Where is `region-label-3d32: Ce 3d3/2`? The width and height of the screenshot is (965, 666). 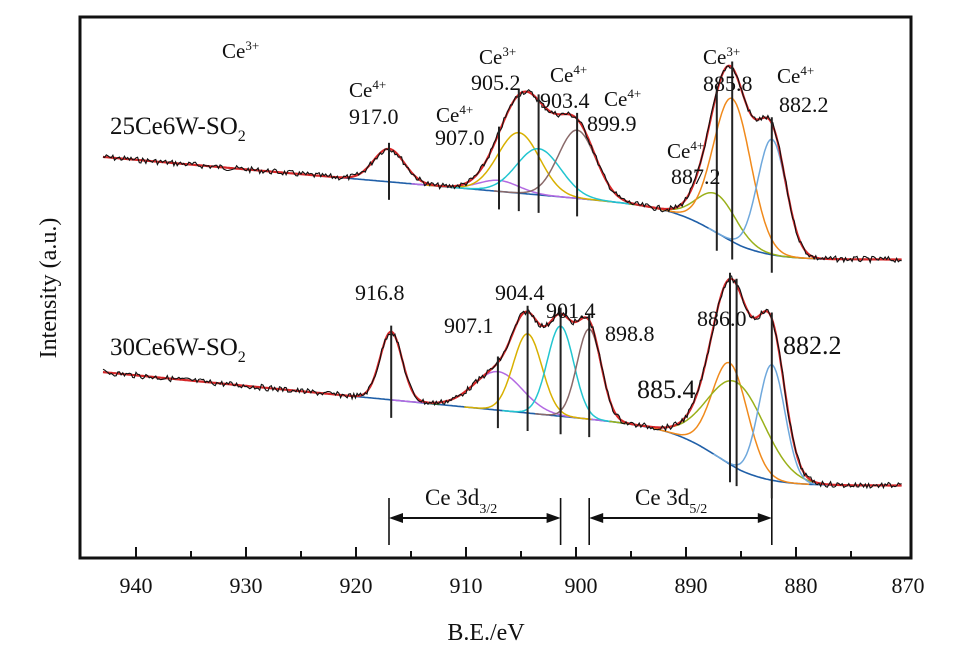
region-label-3d32: Ce 3d3/2 is located at coordinates (461, 501).